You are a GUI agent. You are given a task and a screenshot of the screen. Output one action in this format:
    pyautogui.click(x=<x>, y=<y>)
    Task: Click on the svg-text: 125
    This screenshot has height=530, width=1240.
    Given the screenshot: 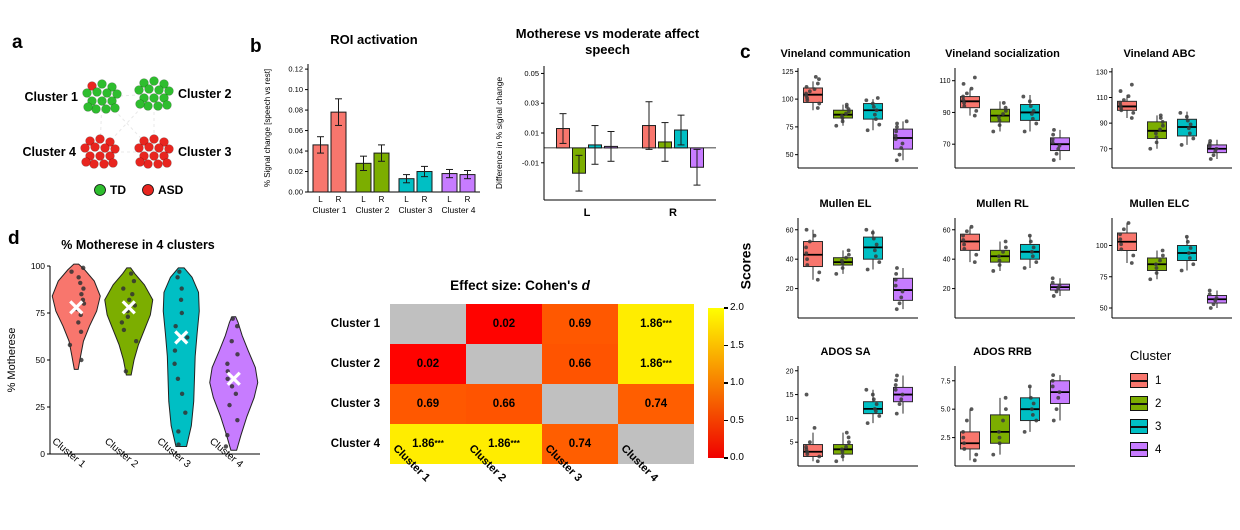 What is the action you would take?
    pyautogui.click(x=788, y=72)
    